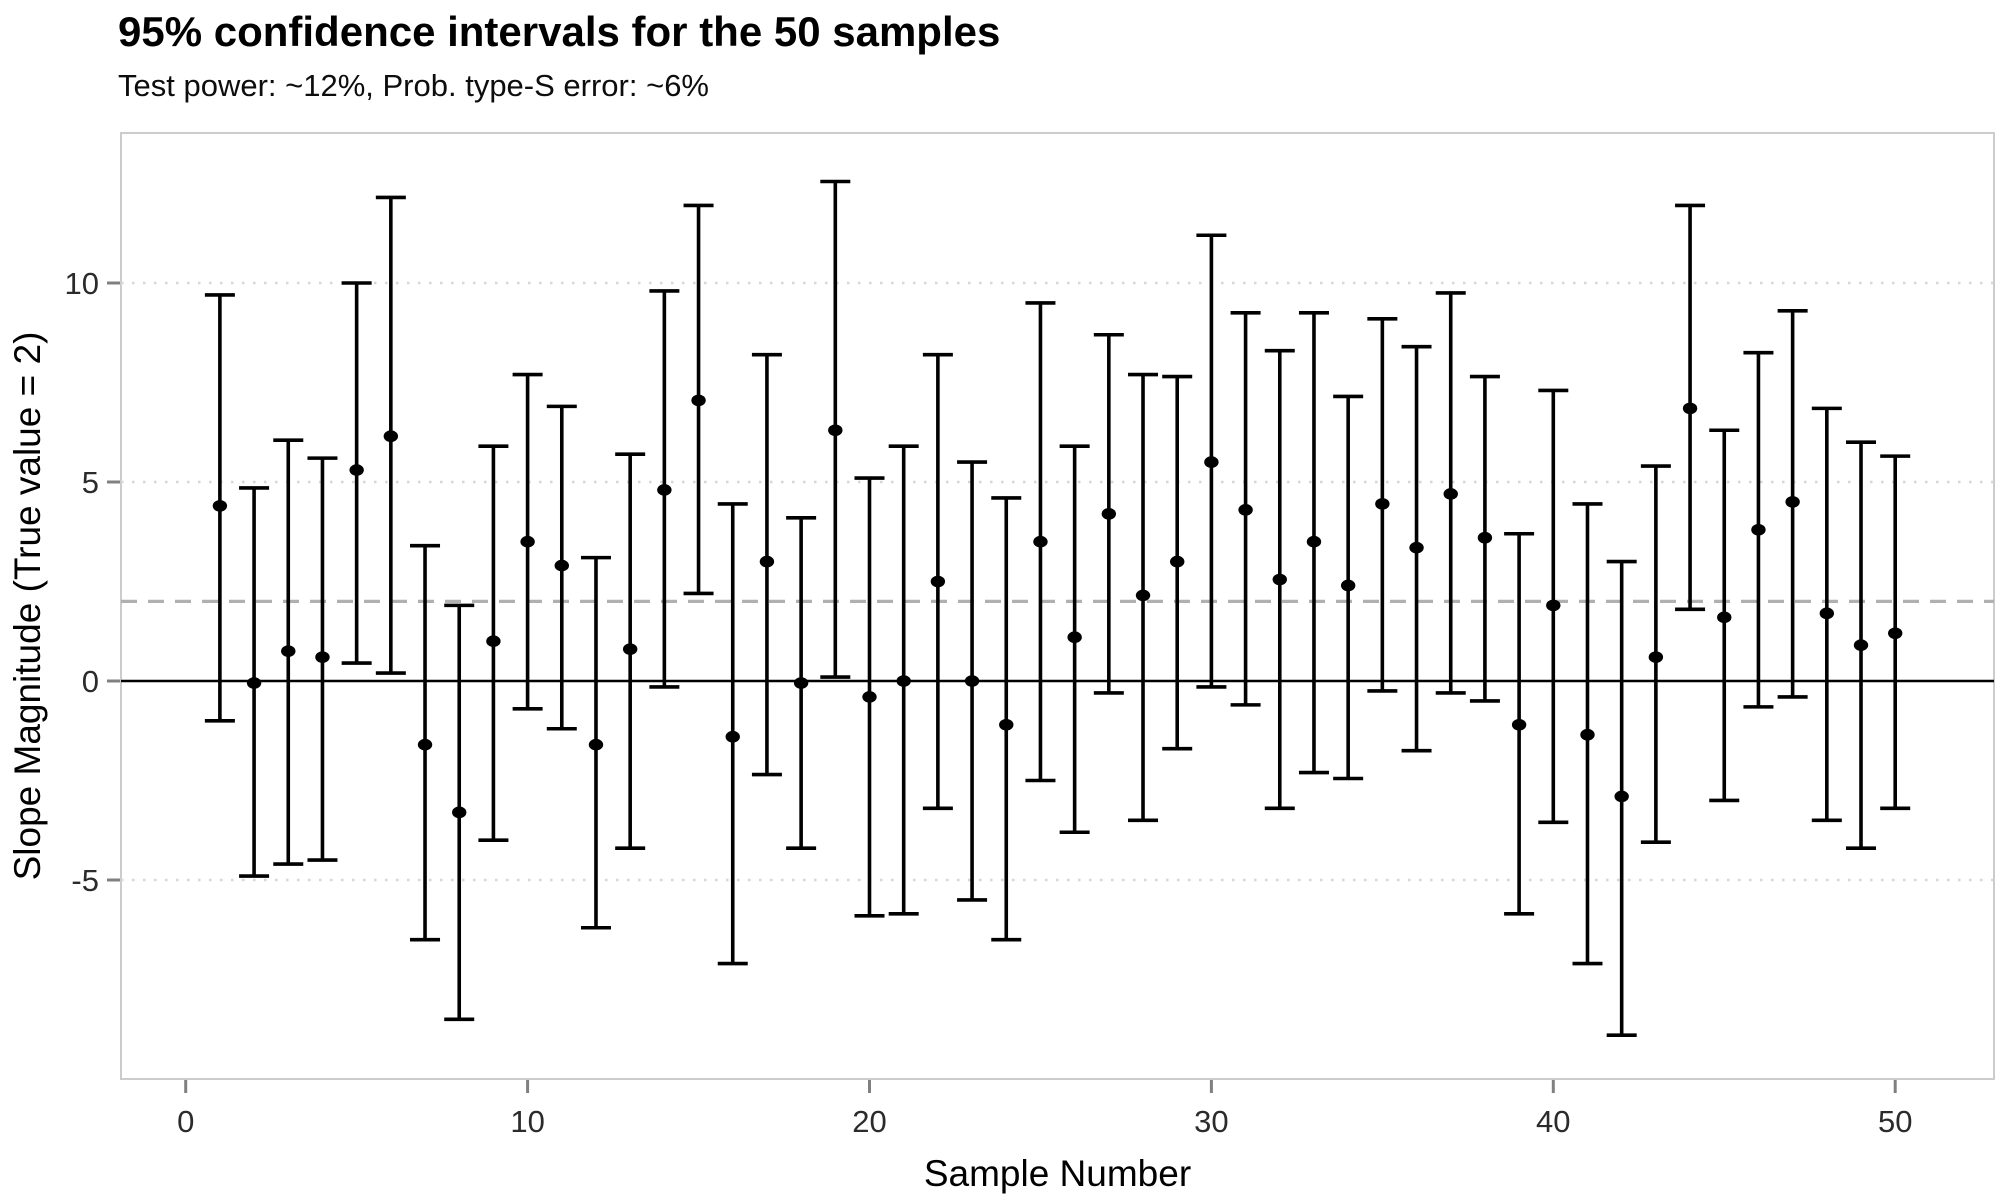  I want to click on x-tick-label-0: 0, so click(185, 1121).